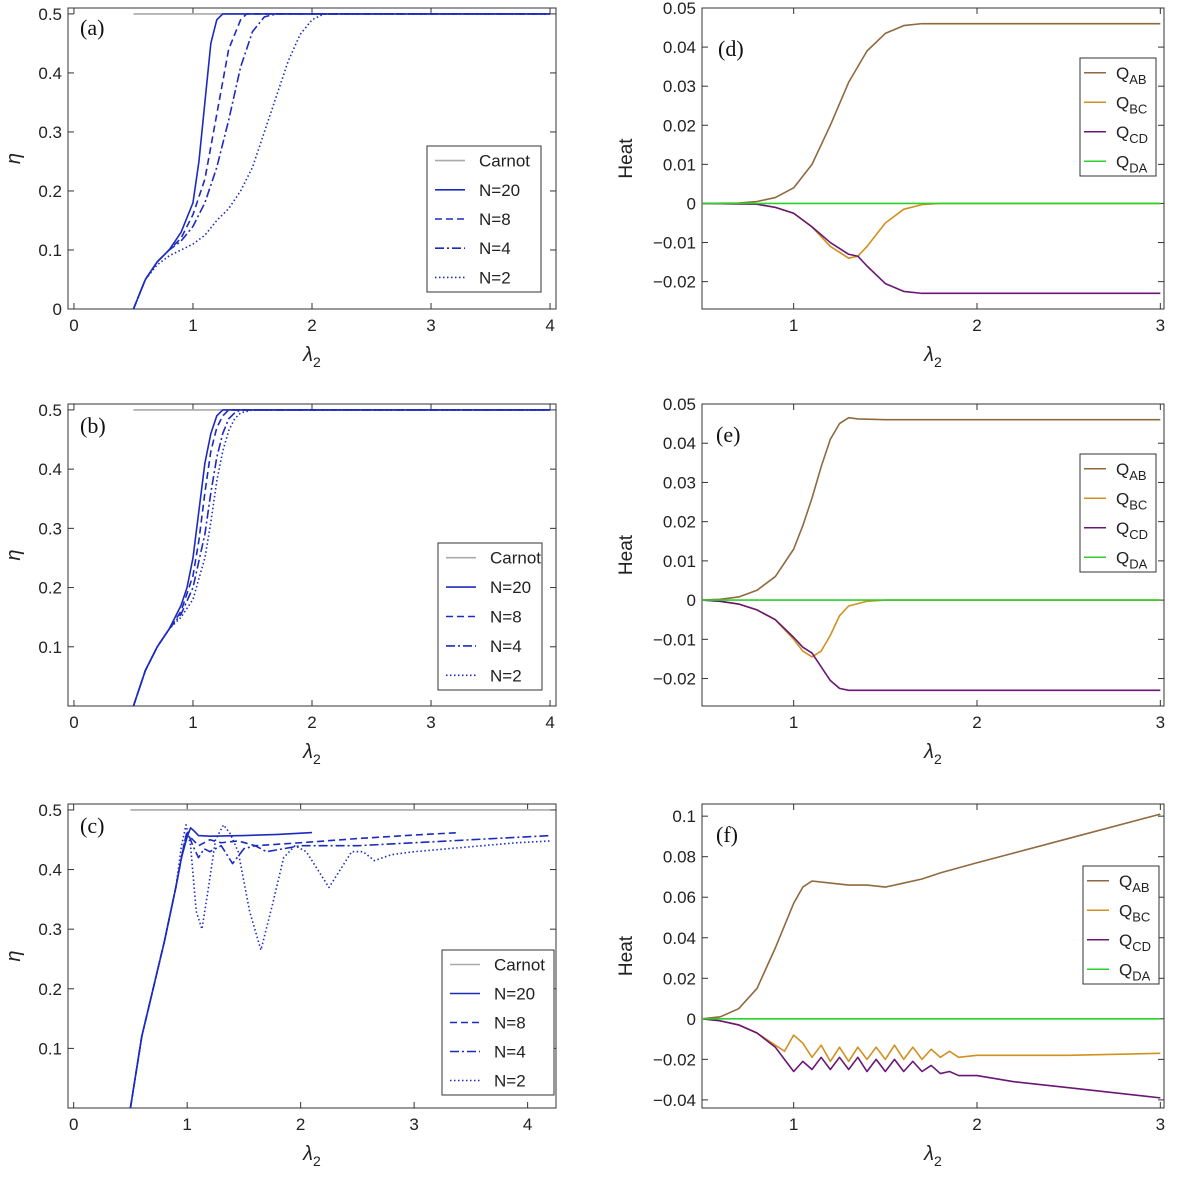  I want to click on x-tick-label: 2, so click(300, 1124).